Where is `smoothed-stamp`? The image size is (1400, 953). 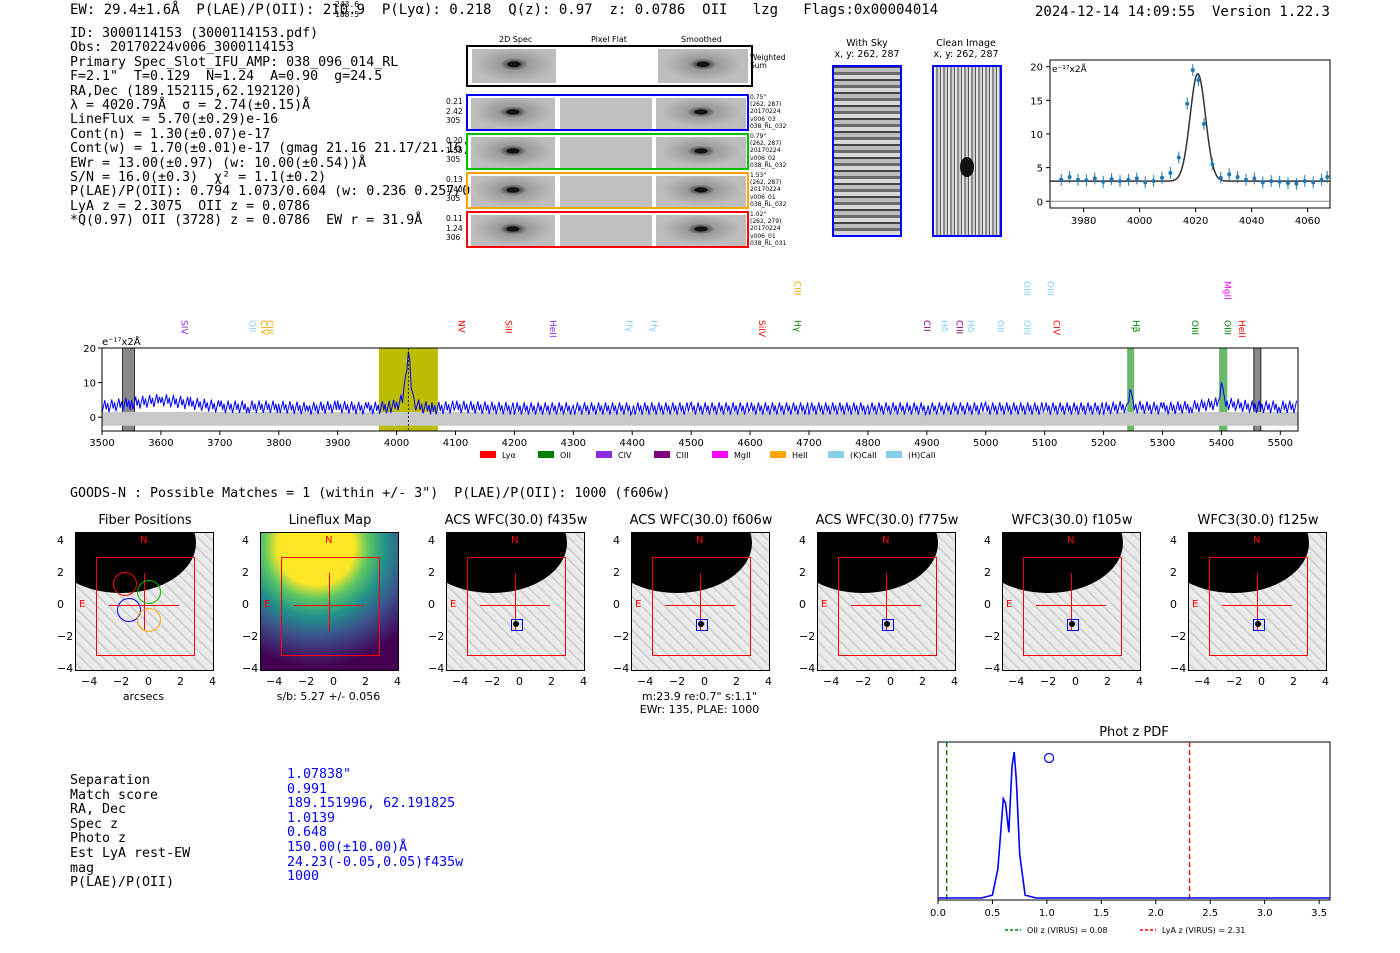 smoothed-stamp is located at coordinates (701, 191).